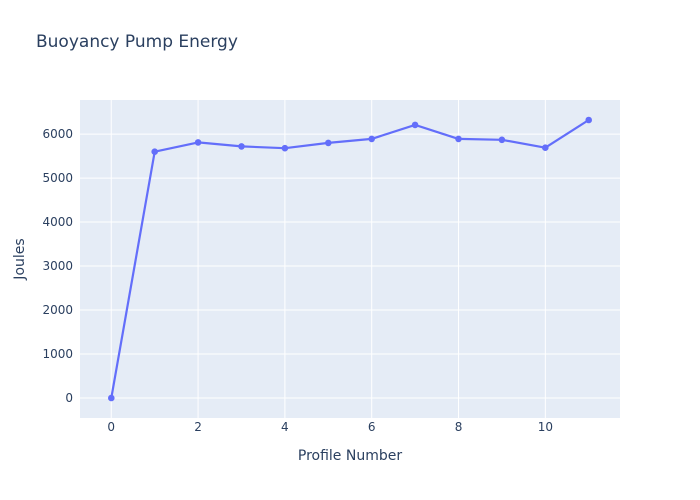 Image resolution: width=700 pixels, height=500 pixels. Describe the element at coordinates (137, 42) in the screenshot. I see `chart-title: Buoyancy Pump Energy` at that location.